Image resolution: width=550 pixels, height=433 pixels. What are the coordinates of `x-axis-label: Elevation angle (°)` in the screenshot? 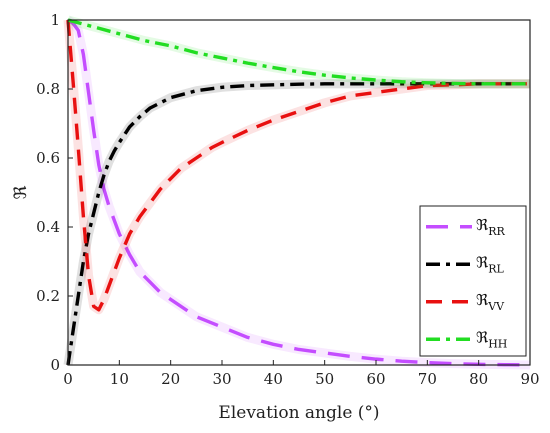 It's located at (298, 413).